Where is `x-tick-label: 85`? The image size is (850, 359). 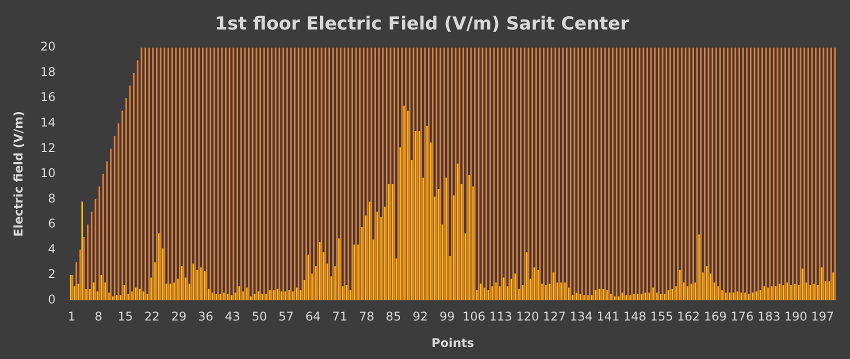
x-tick-label: 85 is located at coordinates (394, 317).